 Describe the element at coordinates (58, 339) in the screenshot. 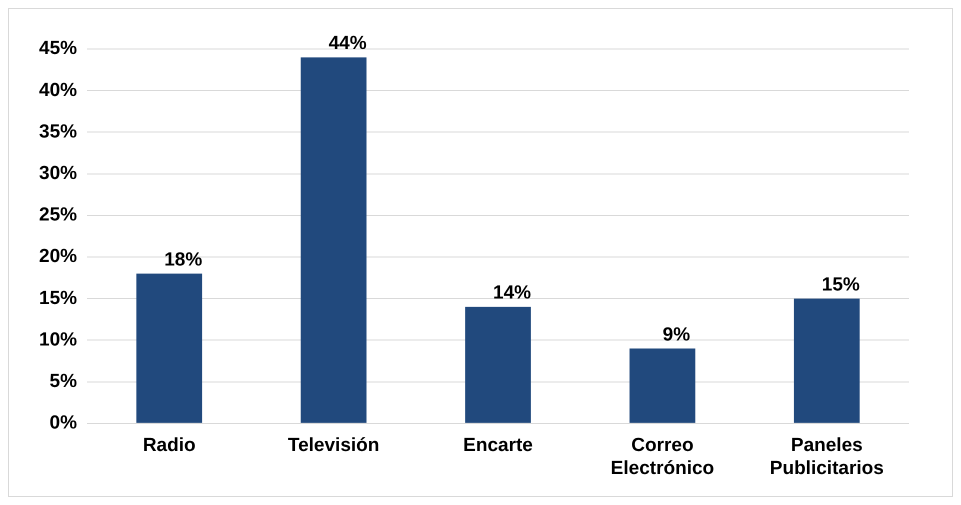

I see `y-tick-label: 10%` at that location.